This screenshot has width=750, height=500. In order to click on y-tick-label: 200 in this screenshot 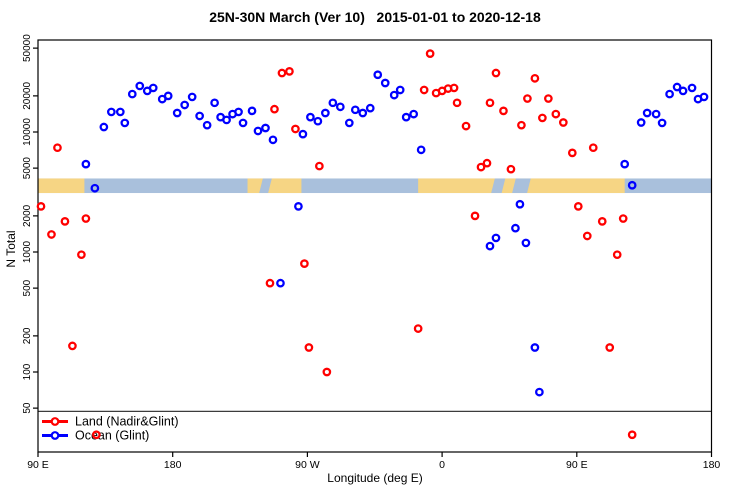, I will do `click(27, 335)`.